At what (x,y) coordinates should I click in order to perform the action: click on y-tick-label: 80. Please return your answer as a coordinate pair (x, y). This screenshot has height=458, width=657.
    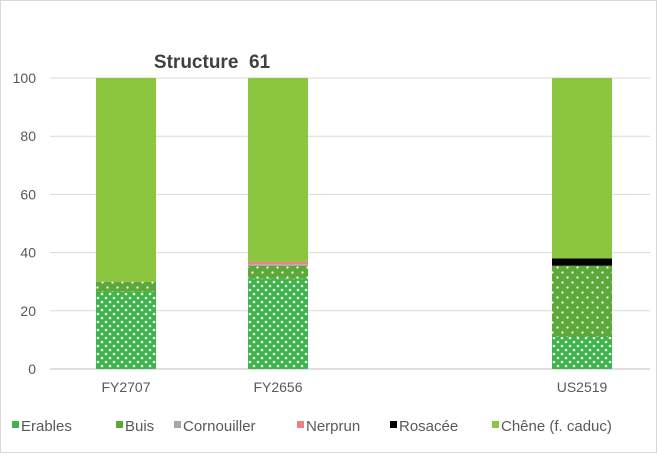
    Looking at the image, I should click on (28, 136).